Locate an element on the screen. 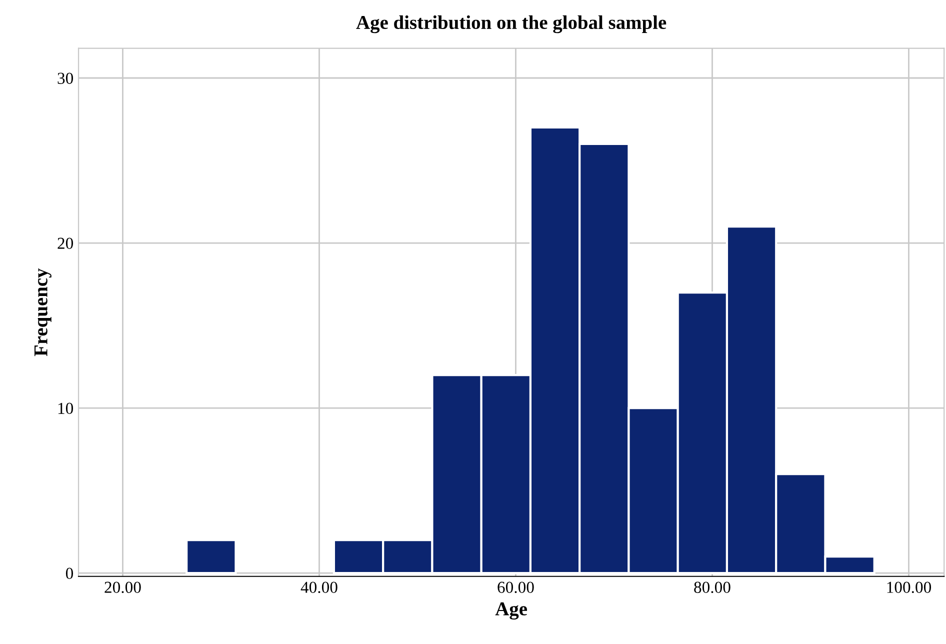 This screenshot has width=946, height=644. x-tick-label: 100.00 is located at coordinates (909, 588).